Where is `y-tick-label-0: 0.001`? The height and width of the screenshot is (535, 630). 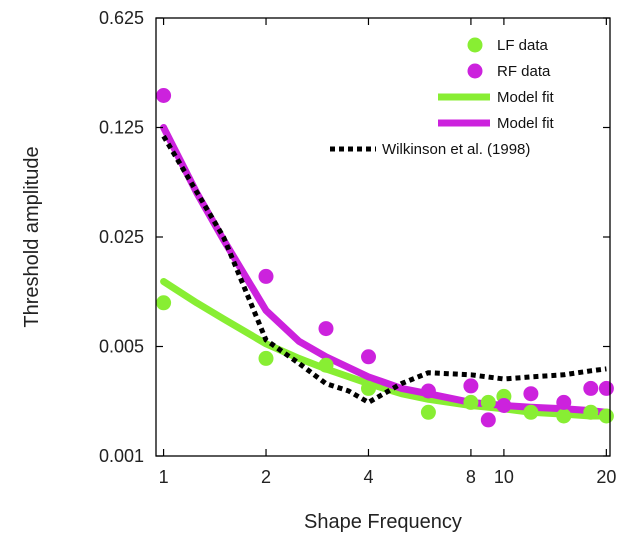
y-tick-label-0: 0.001 is located at coordinates (121, 456).